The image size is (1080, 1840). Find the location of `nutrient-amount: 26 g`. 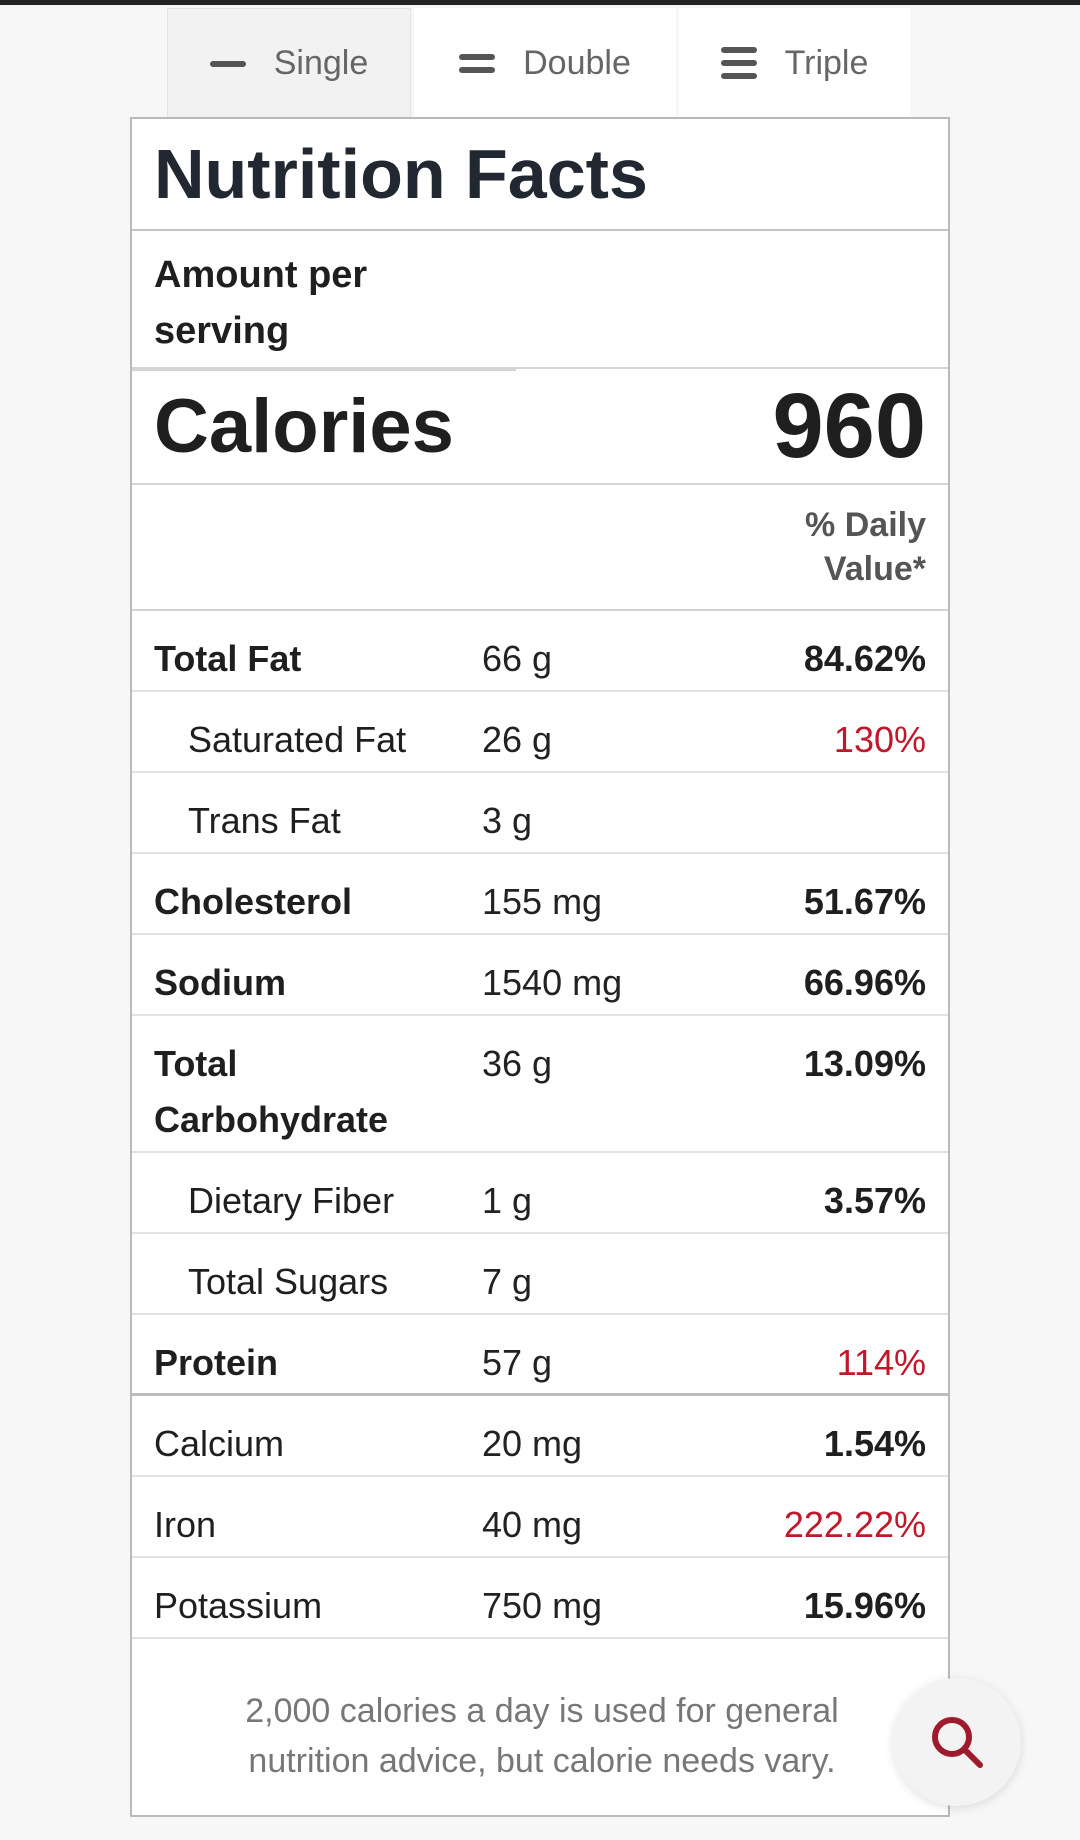

nutrient-amount: 26 g is located at coordinates (517, 739).